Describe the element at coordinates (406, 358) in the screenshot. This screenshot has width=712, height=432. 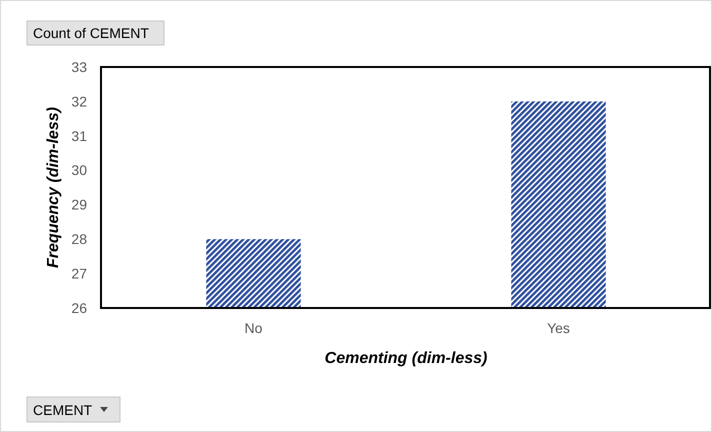
I see `x-axis-title: Cementing (dim-less)` at that location.